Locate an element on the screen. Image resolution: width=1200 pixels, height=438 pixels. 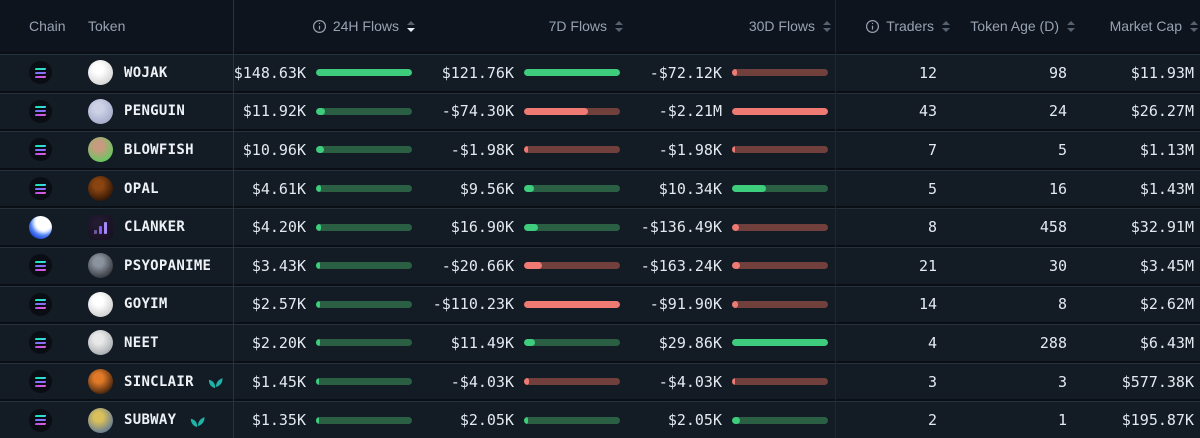
token-cell: PENGUIN is located at coordinates (160, 111).